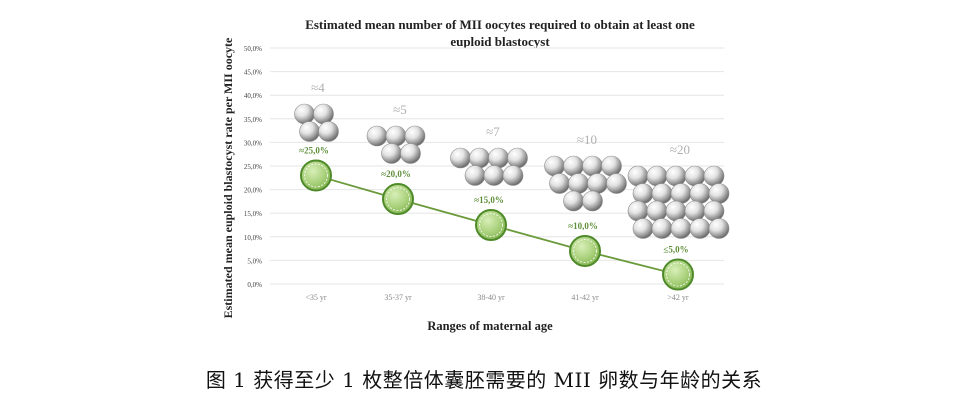  Describe the element at coordinates (253, 96) in the screenshot. I see `y-tick-label: 40,0%` at that location.